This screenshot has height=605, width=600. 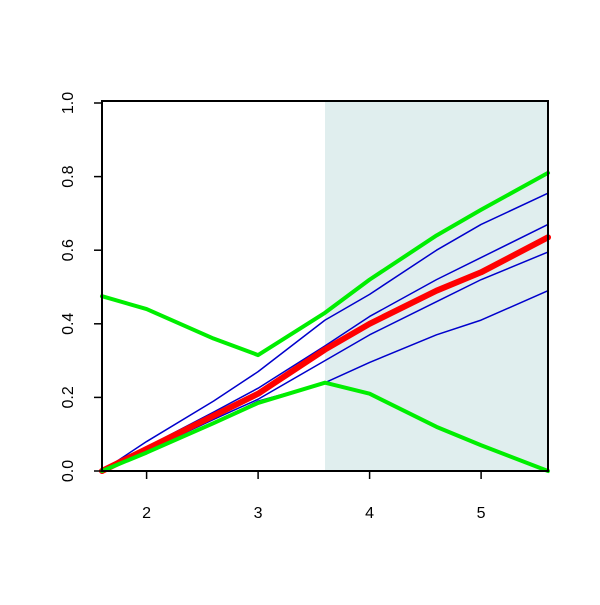 I want to click on x-tick-label: 5, so click(x=481, y=513).